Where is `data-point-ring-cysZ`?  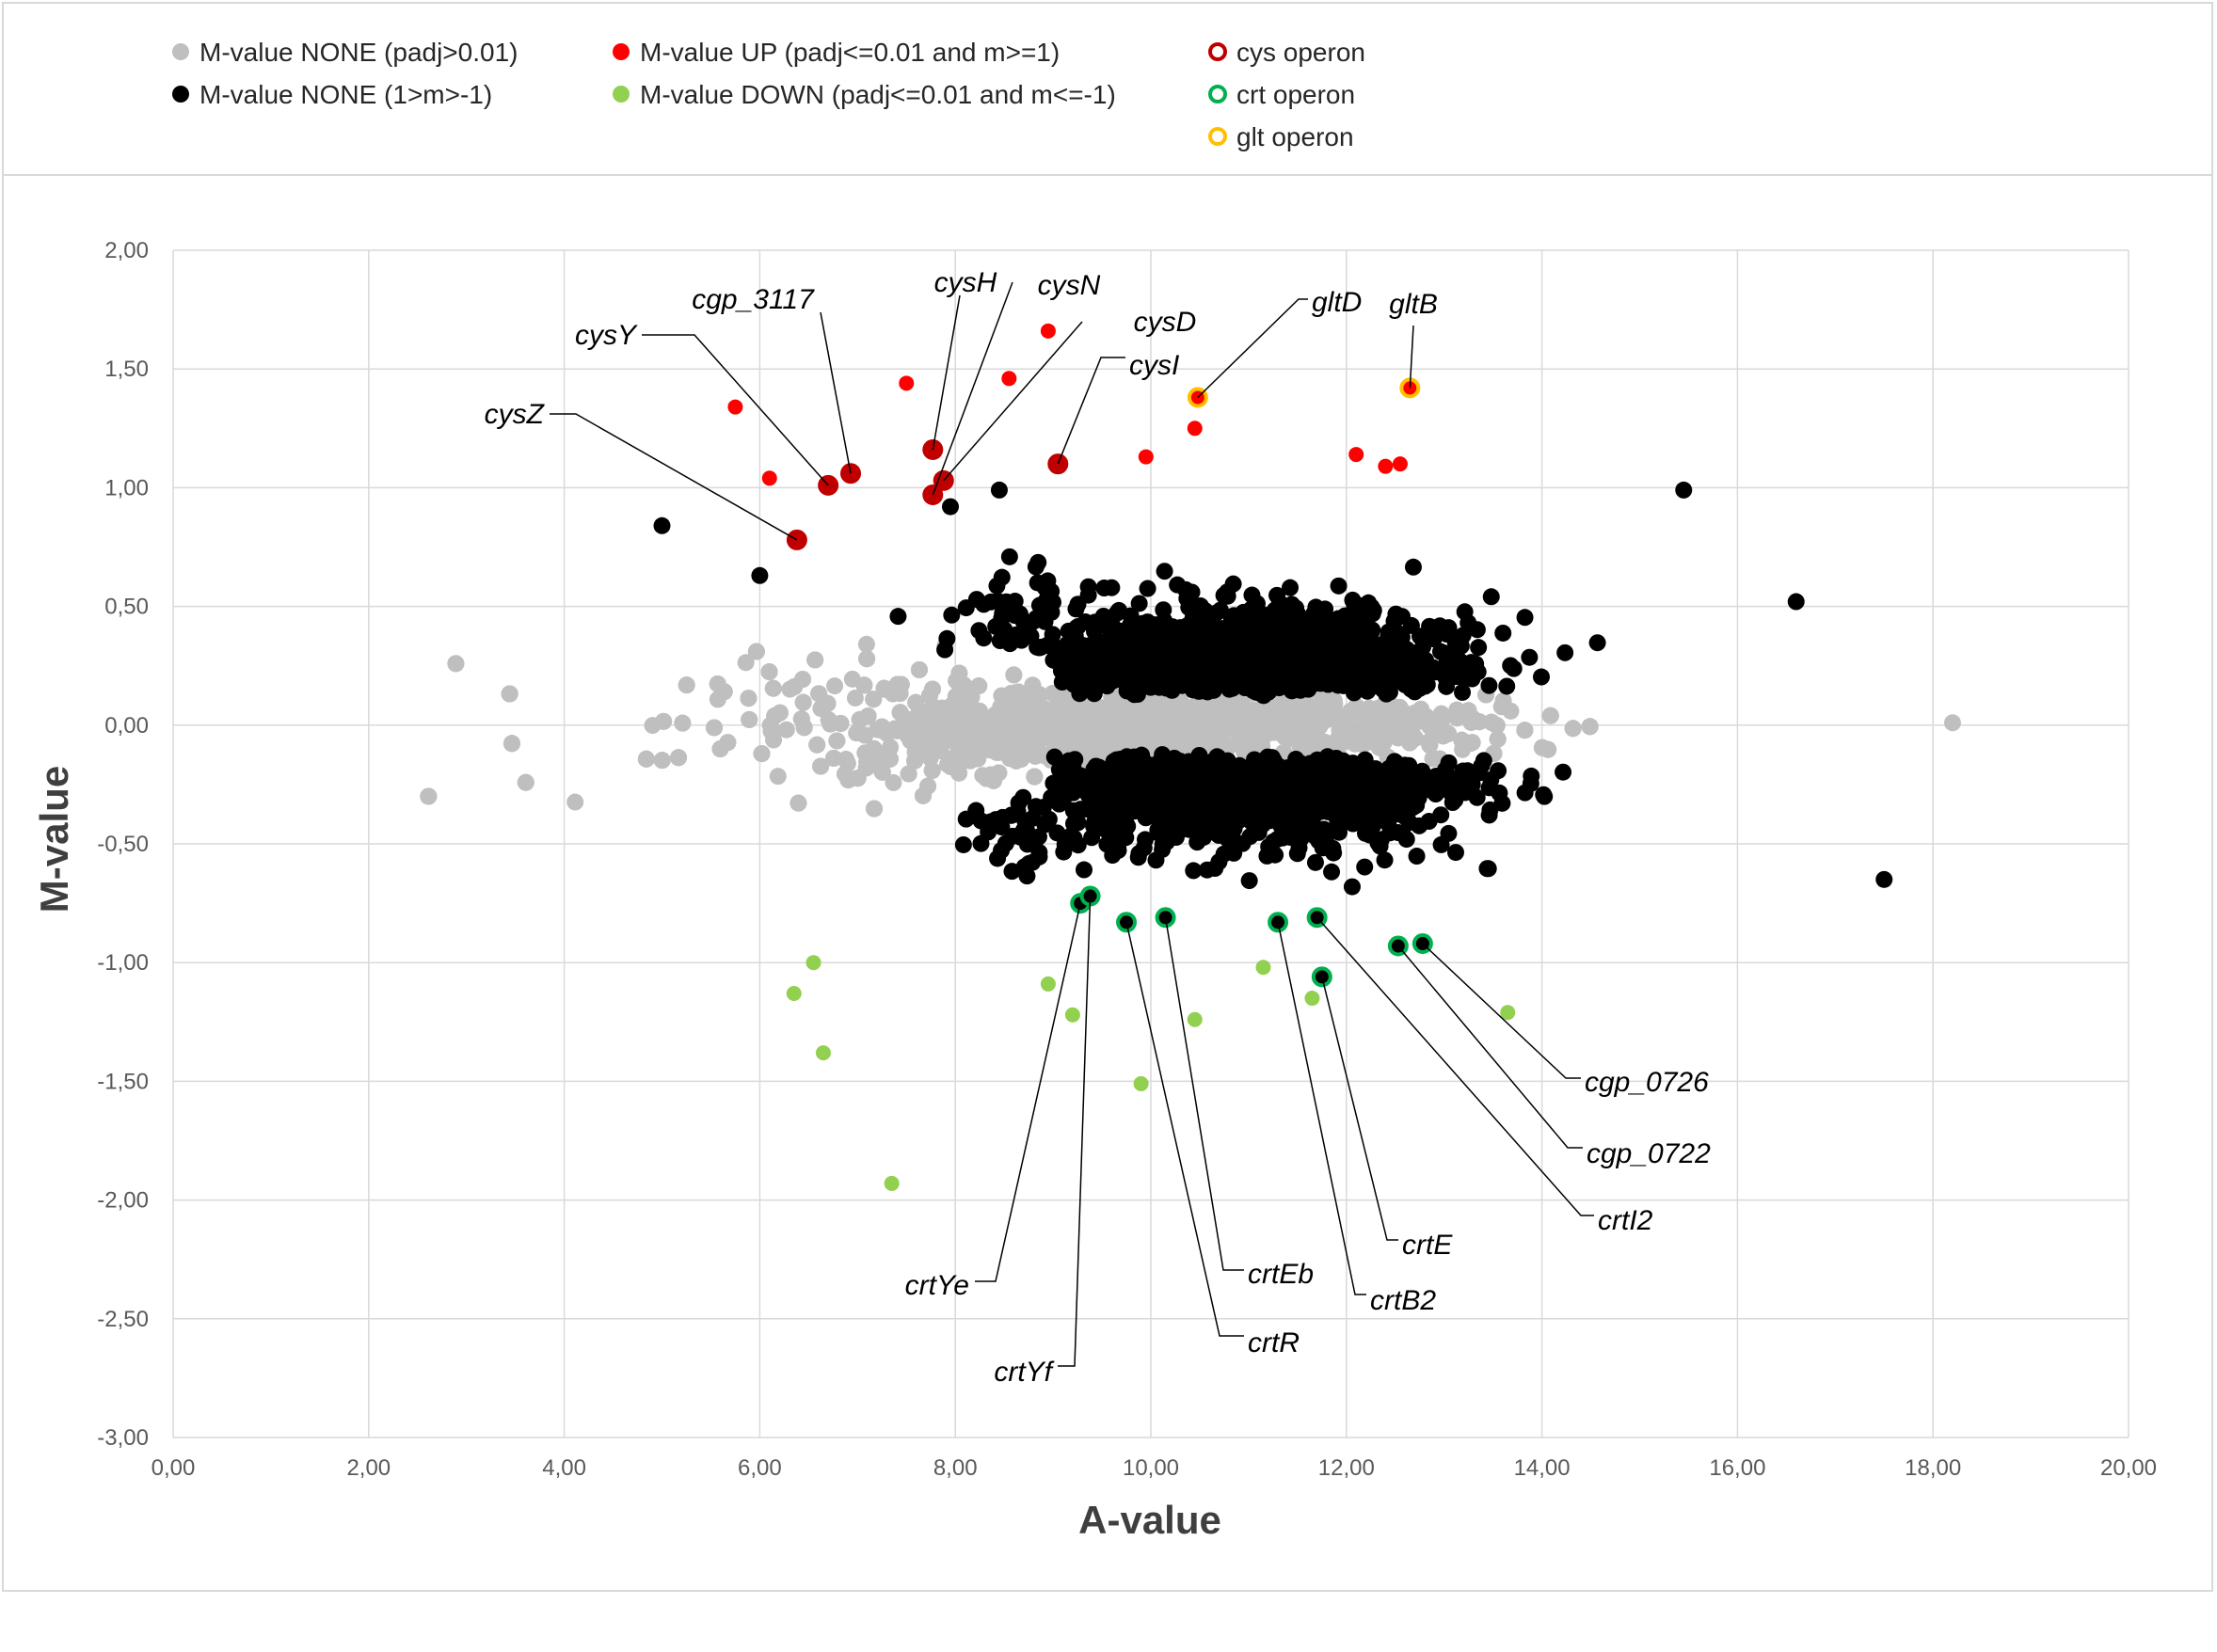
data-point-ring-cysZ is located at coordinates (796, 539).